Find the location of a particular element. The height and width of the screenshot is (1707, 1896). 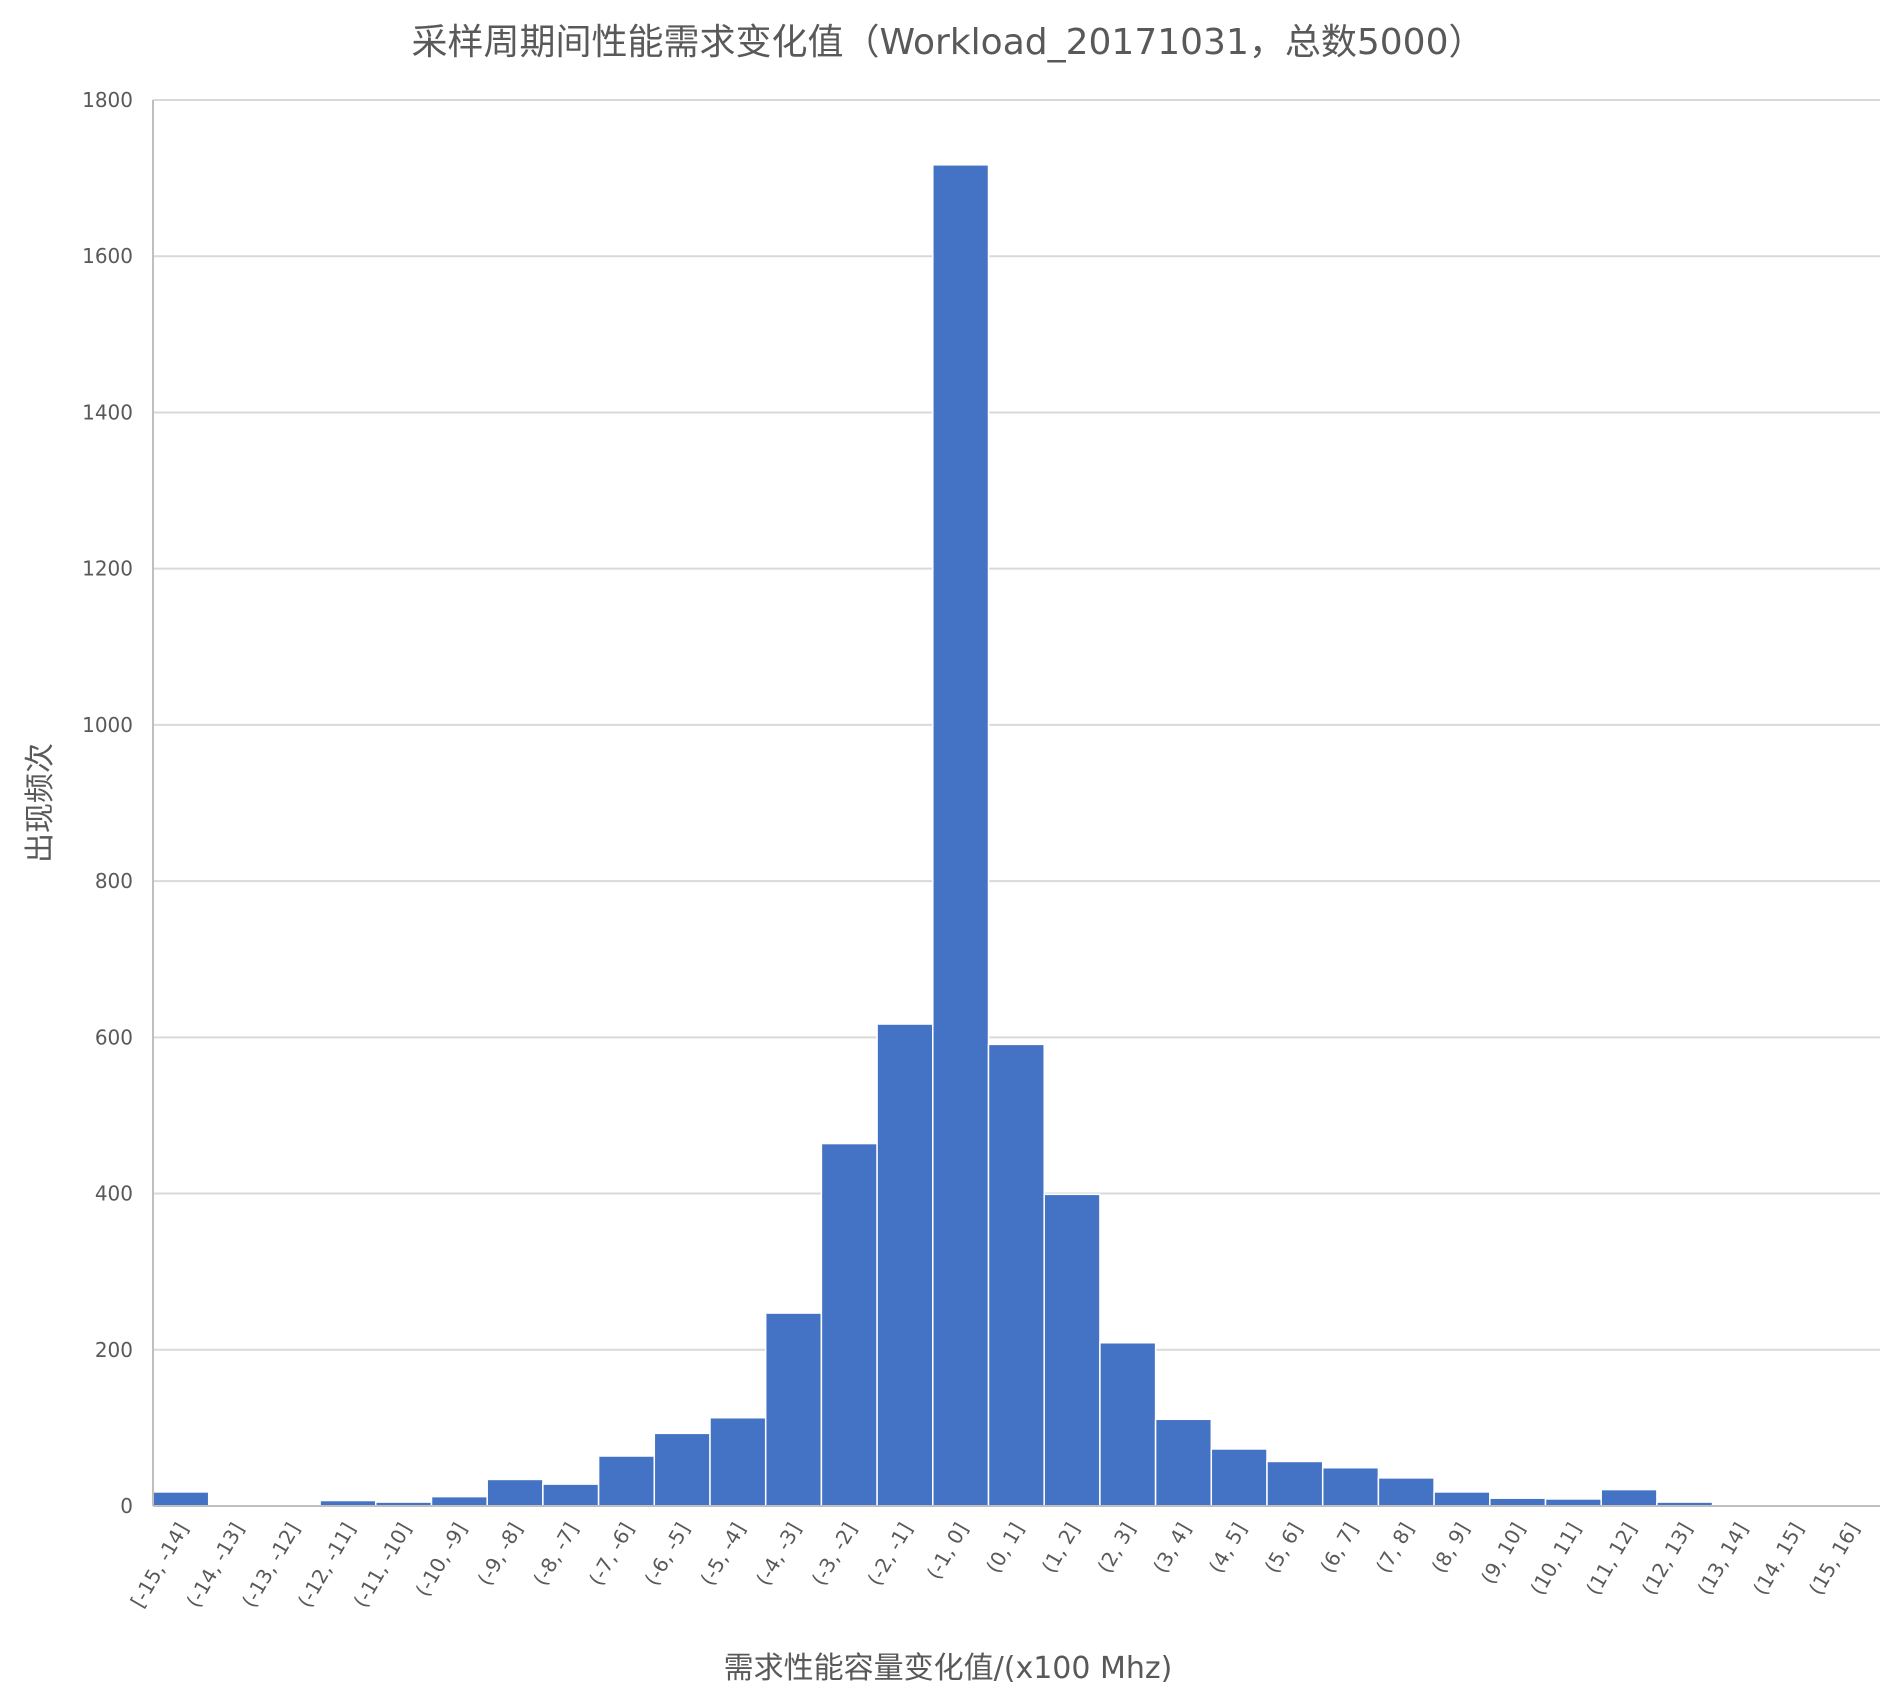

y-axis-title: 出现频次 is located at coordinates (40, 803).